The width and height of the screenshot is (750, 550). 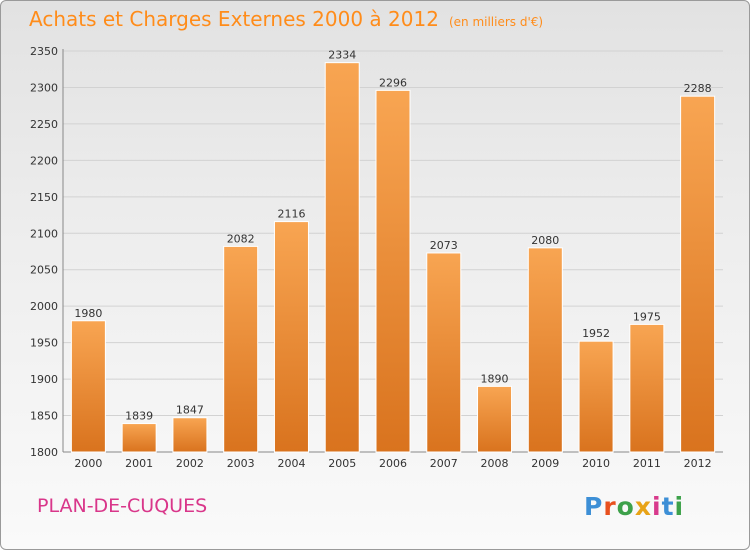 What do you see at coordinates (643, 506) in the screenshot?
I see `logo-letter: x` at bounding box center [643, 506].